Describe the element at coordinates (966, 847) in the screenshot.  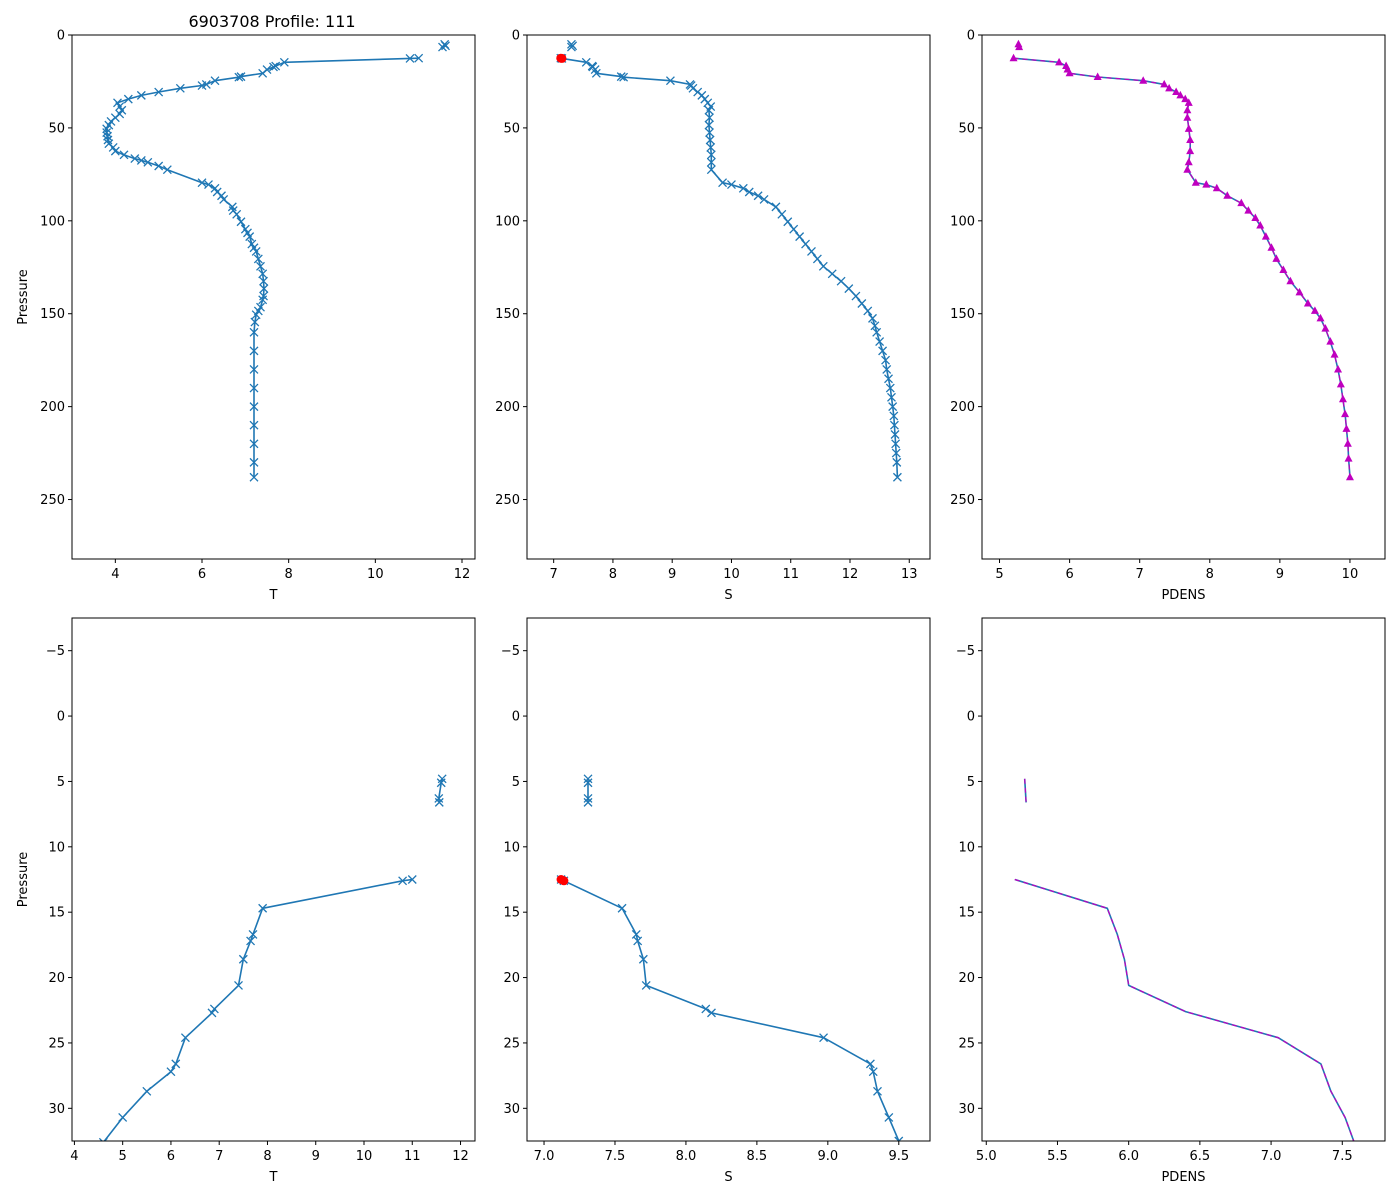
I see `y-tick-label: 10` at that location.